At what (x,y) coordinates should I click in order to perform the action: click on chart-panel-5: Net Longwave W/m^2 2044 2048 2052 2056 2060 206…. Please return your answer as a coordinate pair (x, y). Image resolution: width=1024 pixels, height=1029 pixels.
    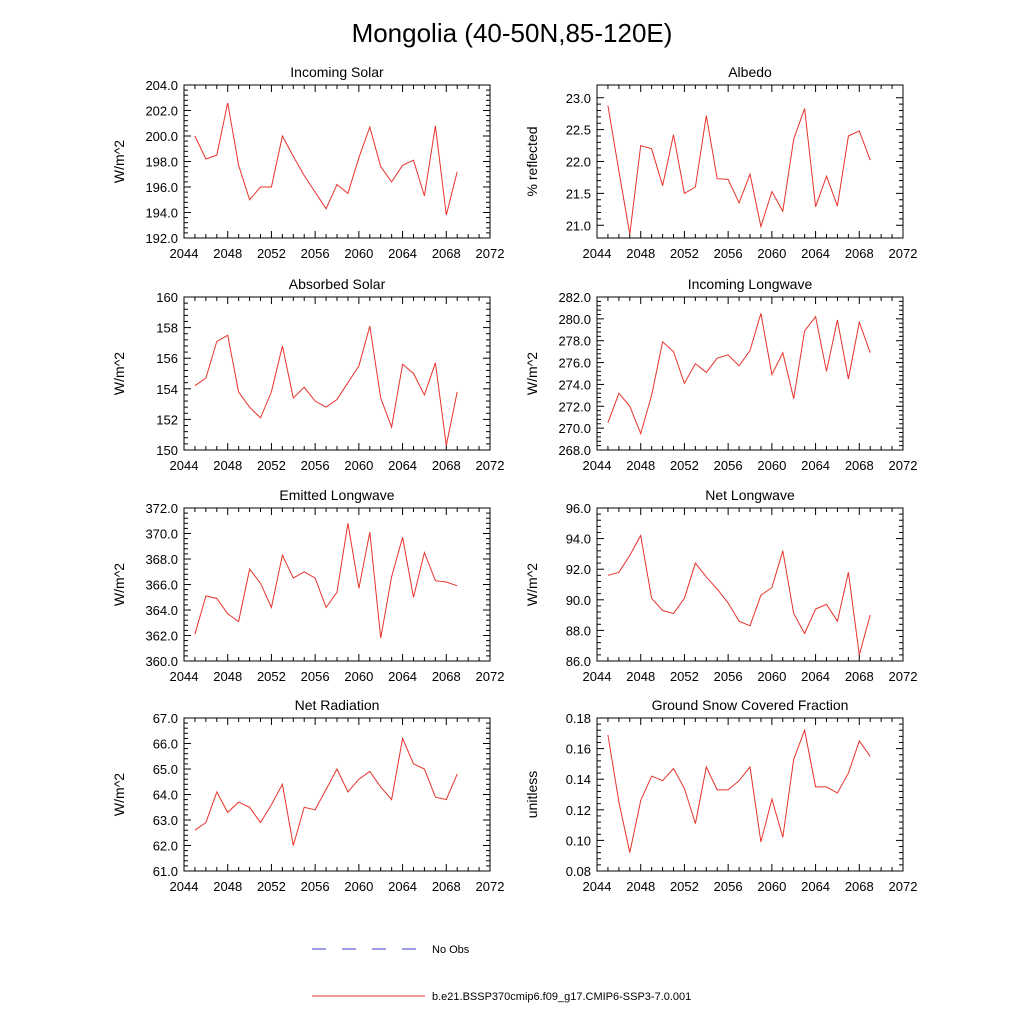
    Looking at the image, I should click on (720, 585).